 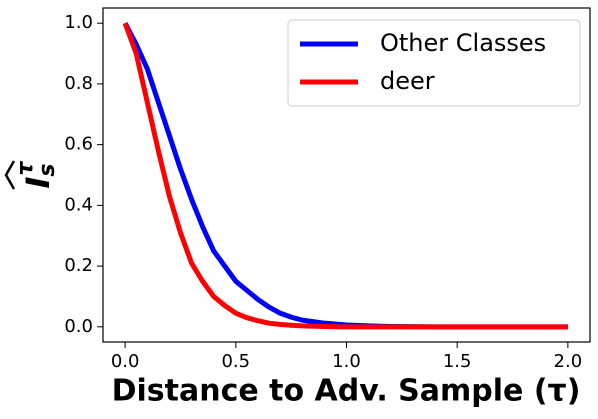 What do you see at coordinates (78, 83) in the screenshot?
I see `y-tick-label: 0.8` at bounding box center [78, 83].